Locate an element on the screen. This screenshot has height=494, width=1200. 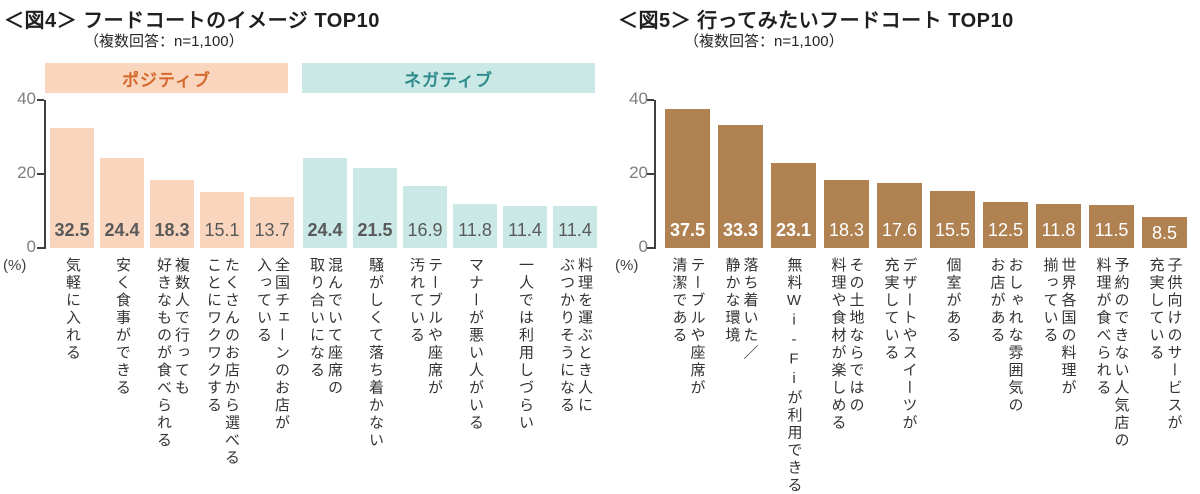
bar-category-label: 子供向けのサービスが 充実している is located at coordinates (1165, 344).